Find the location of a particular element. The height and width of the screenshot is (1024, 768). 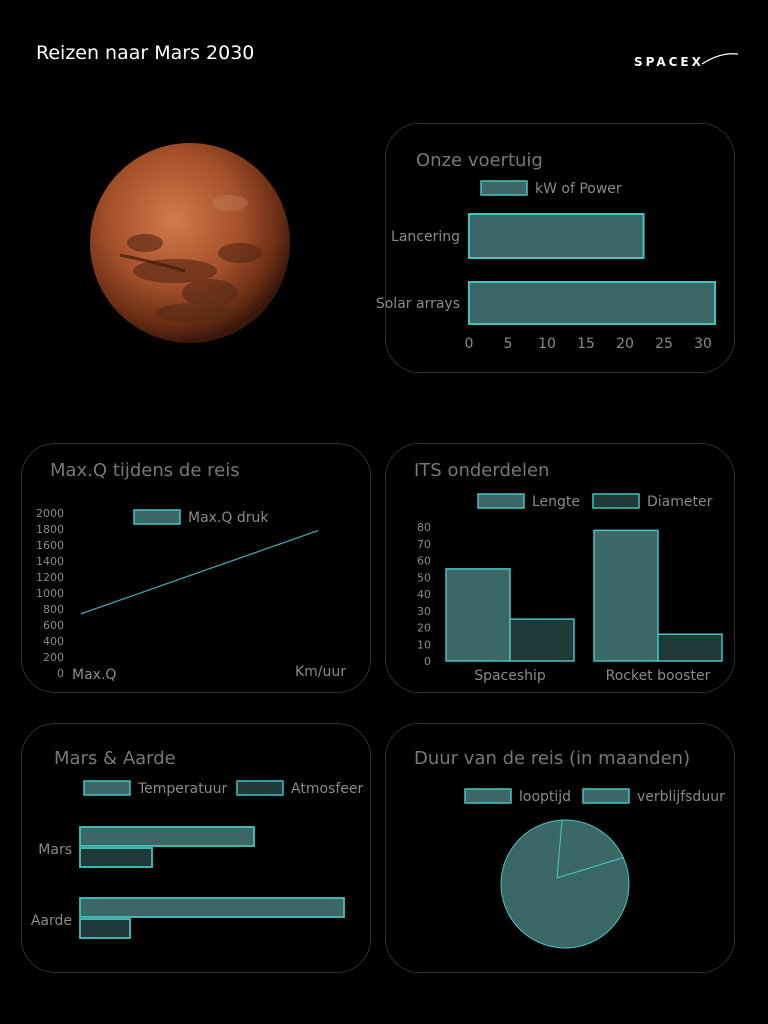

category-label: Solar arrays is located at coordinates (418, 304).